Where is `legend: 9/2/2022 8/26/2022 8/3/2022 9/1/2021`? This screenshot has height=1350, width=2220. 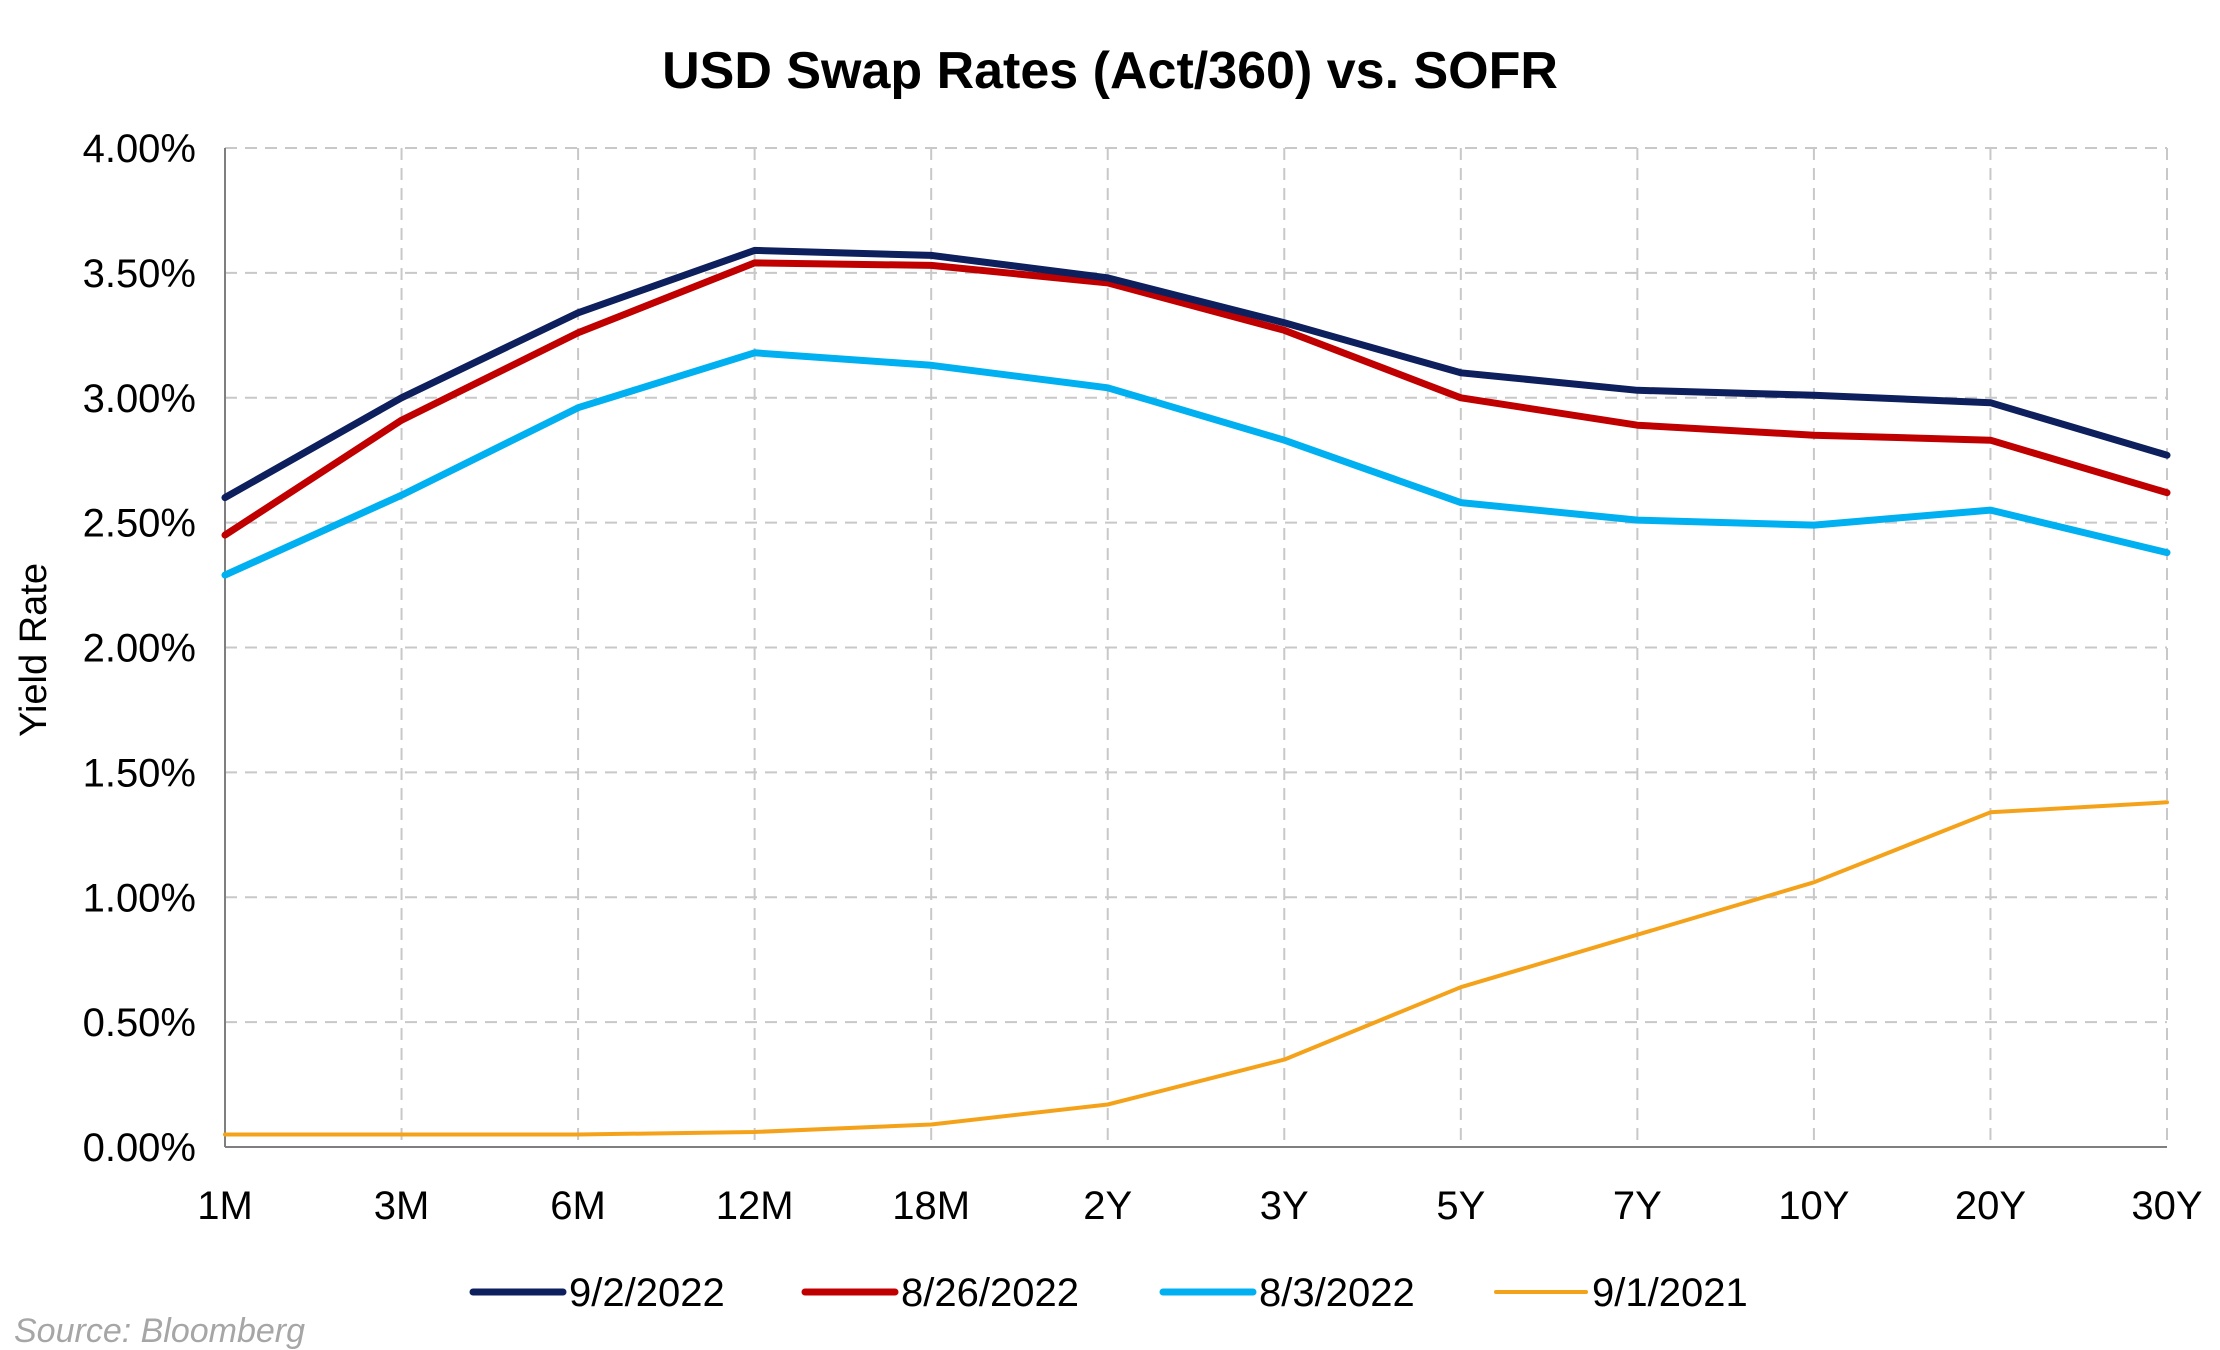
legend: 9/2/2022 8/26/2022 8/3/2022 9/1/2021 is located at coordinates (1108, 1293).